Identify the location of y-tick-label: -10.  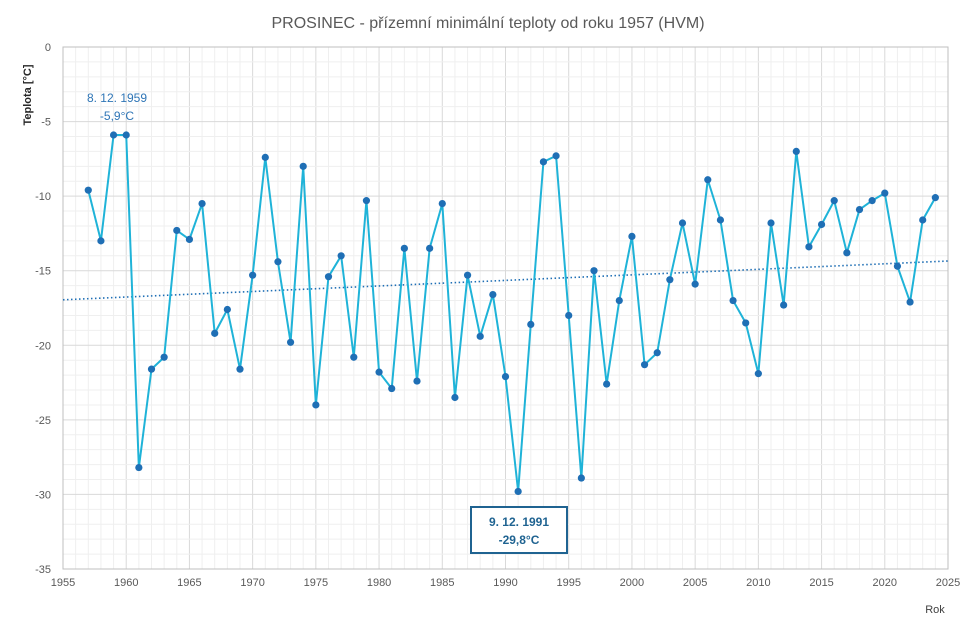
(43, 197).